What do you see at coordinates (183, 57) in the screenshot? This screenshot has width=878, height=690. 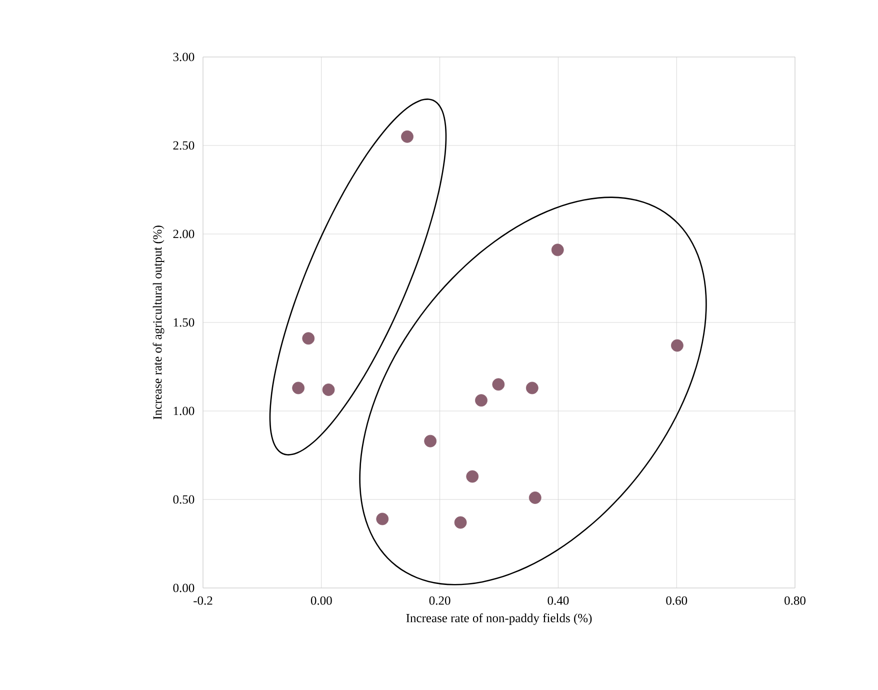 I see `y-tick-label: 3.00` at bounding box center [183, 57].